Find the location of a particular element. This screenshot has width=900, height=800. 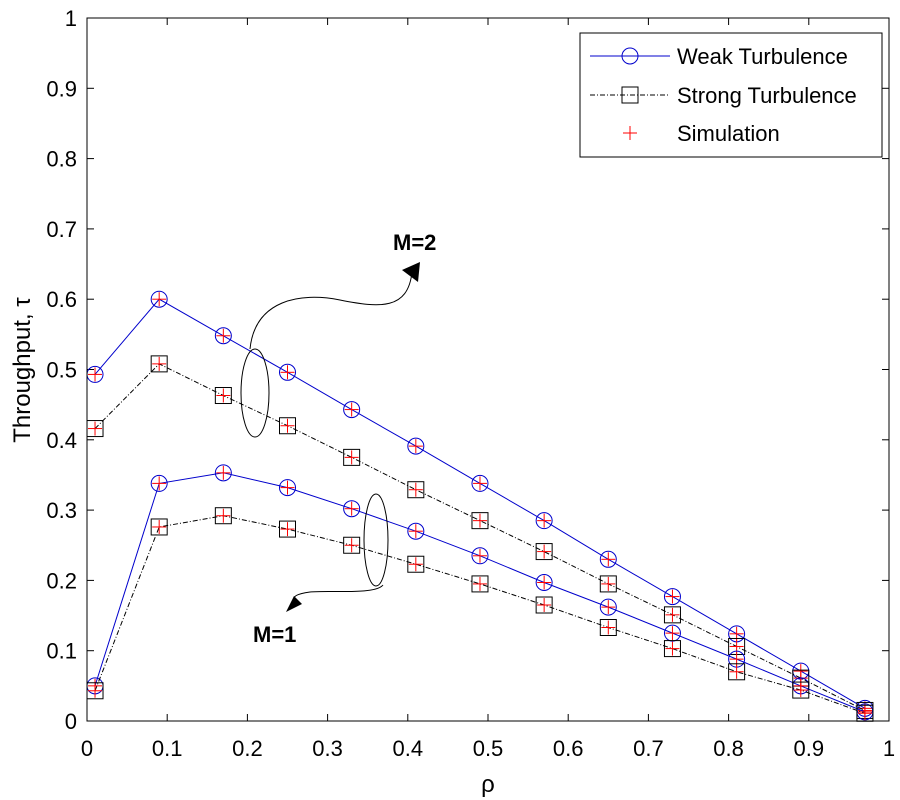

y-tick-label: 0.4 is located at coordinates (61, 440).